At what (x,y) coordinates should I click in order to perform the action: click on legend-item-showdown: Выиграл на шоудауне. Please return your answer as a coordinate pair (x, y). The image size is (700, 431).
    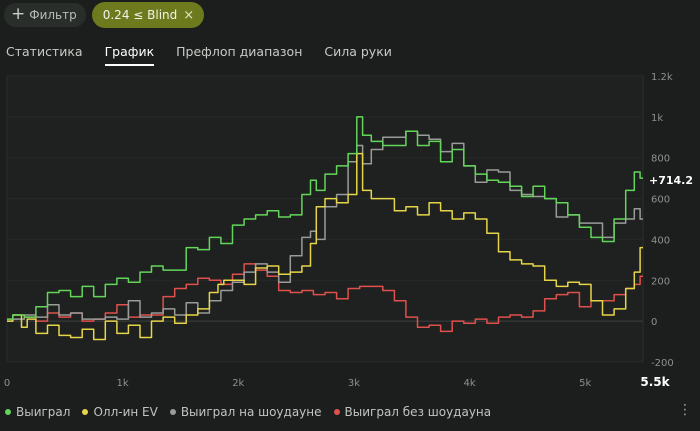
    Looking at the image, I should click on (245, 412).